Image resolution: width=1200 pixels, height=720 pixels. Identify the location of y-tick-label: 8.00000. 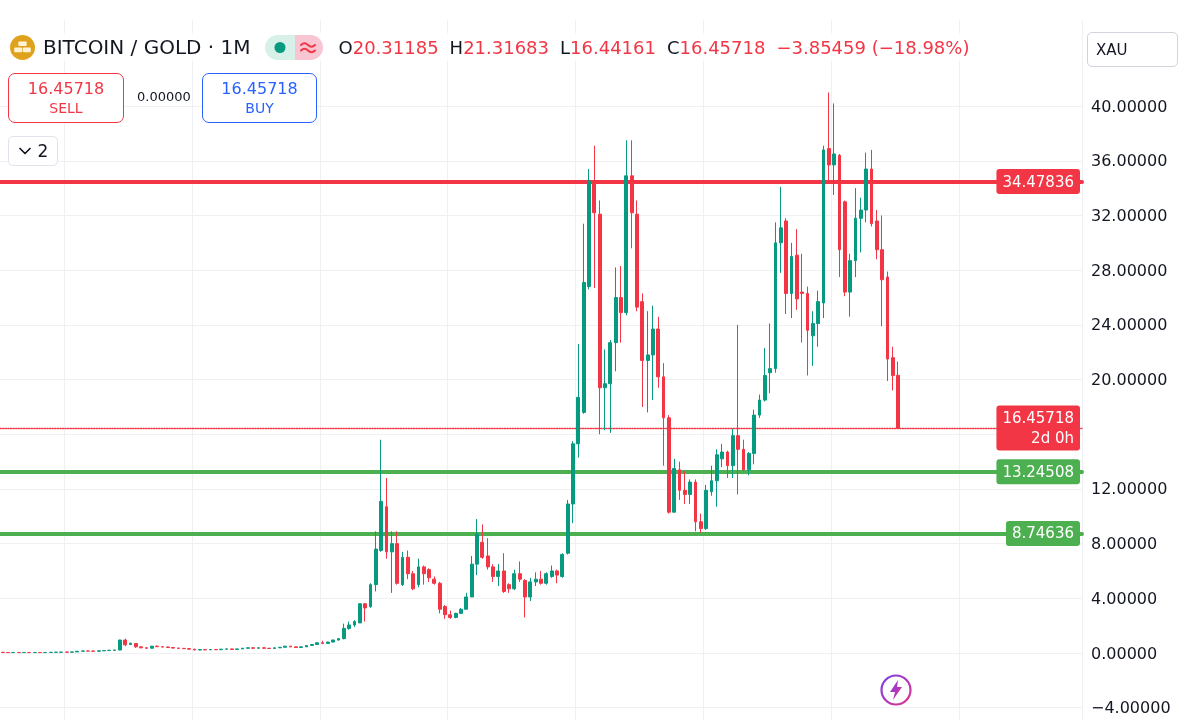
(1124, 544).